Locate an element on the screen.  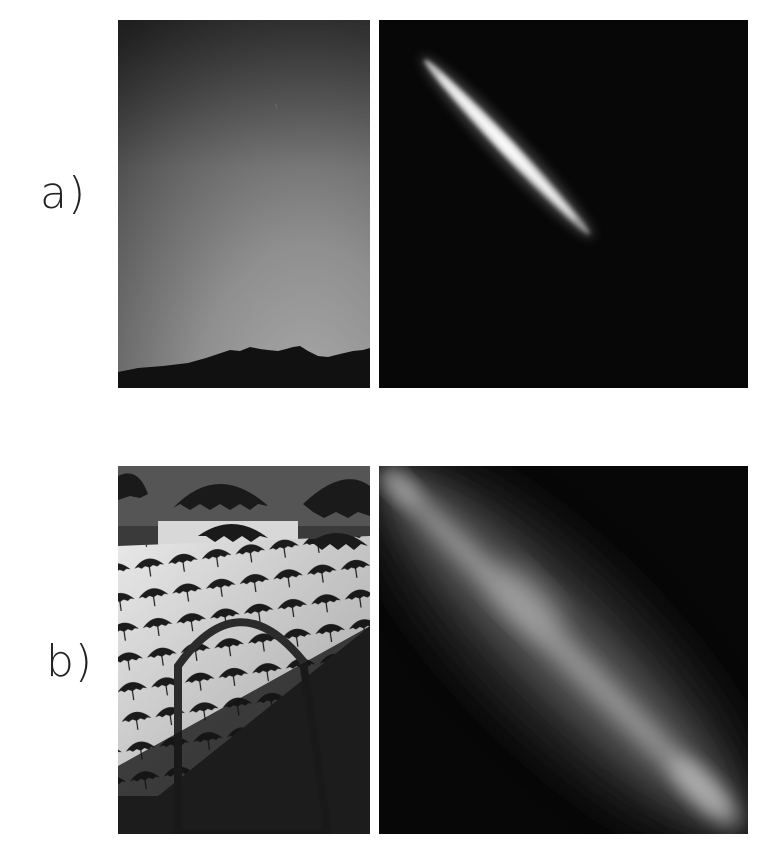
crescent-moon-icon is located at coordinates (276, 107).